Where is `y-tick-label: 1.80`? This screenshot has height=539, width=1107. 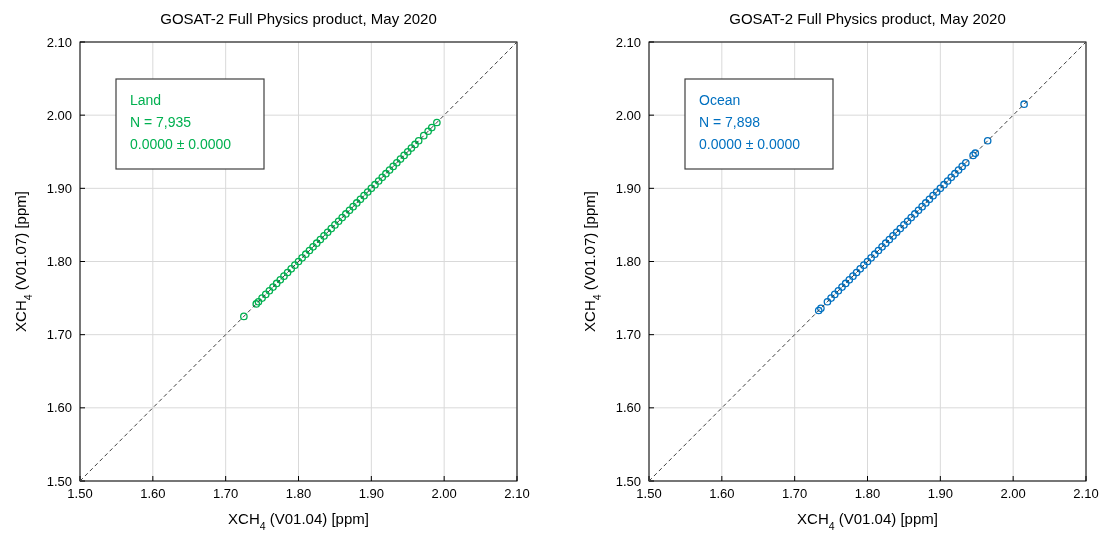 y-tick-label: 1.80 is located at coordinates (628, 261).